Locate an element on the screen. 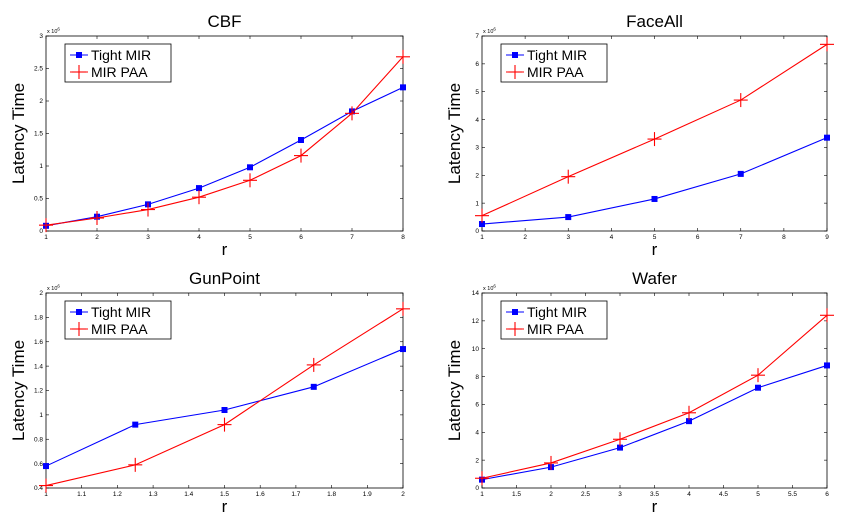 The image size is (860, 522). chart-2-x-tick-label: 1.2 is located at coordinates (117, 494).